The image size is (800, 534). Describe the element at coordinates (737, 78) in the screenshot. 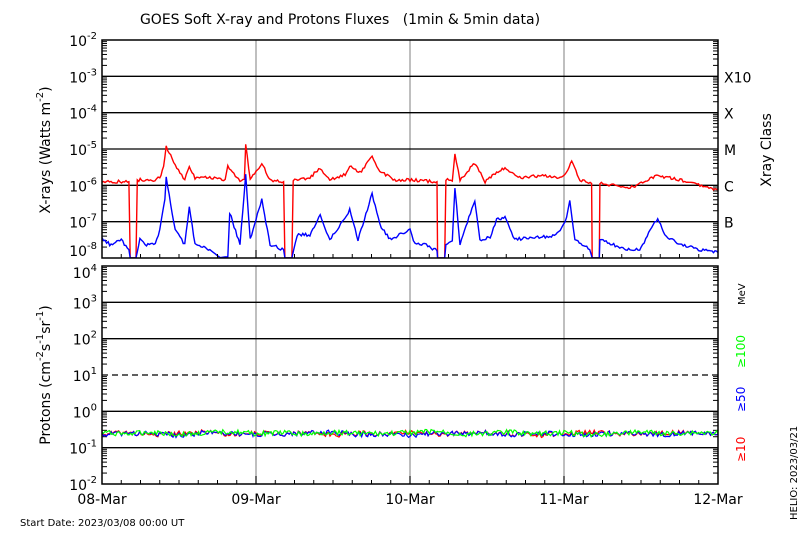

I see `xray-class-label: X10` at that location.